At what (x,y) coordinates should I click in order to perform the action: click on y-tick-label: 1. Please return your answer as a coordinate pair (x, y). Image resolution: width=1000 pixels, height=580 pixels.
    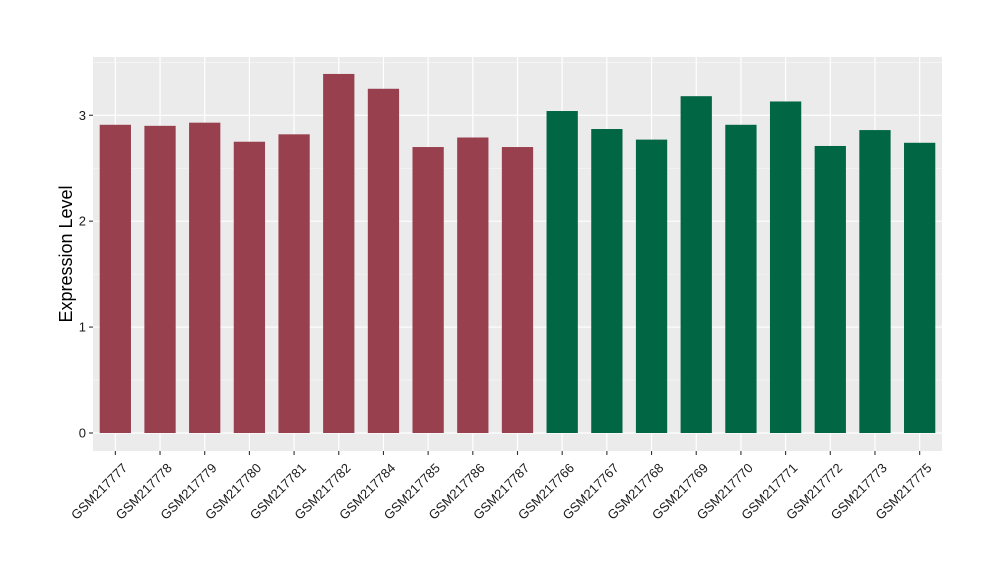
    Looking at the image, I should click on (82, 327).